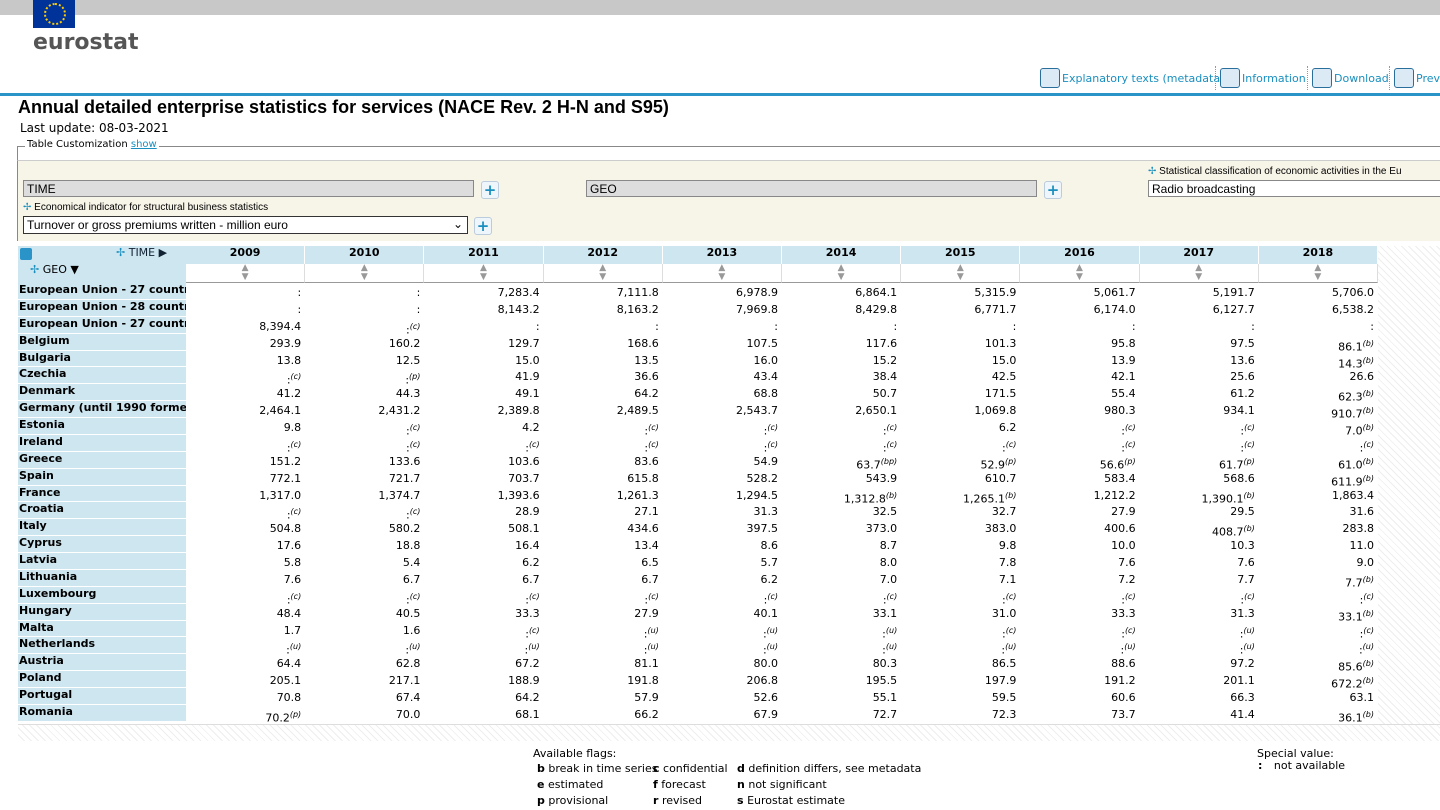 The height and width of the screenshot is (810, 1440). What do you see at coordinates (1316, 361) in the screenshot?
I see `cell: 14.3(b)` at bounding box center [1316, 361].